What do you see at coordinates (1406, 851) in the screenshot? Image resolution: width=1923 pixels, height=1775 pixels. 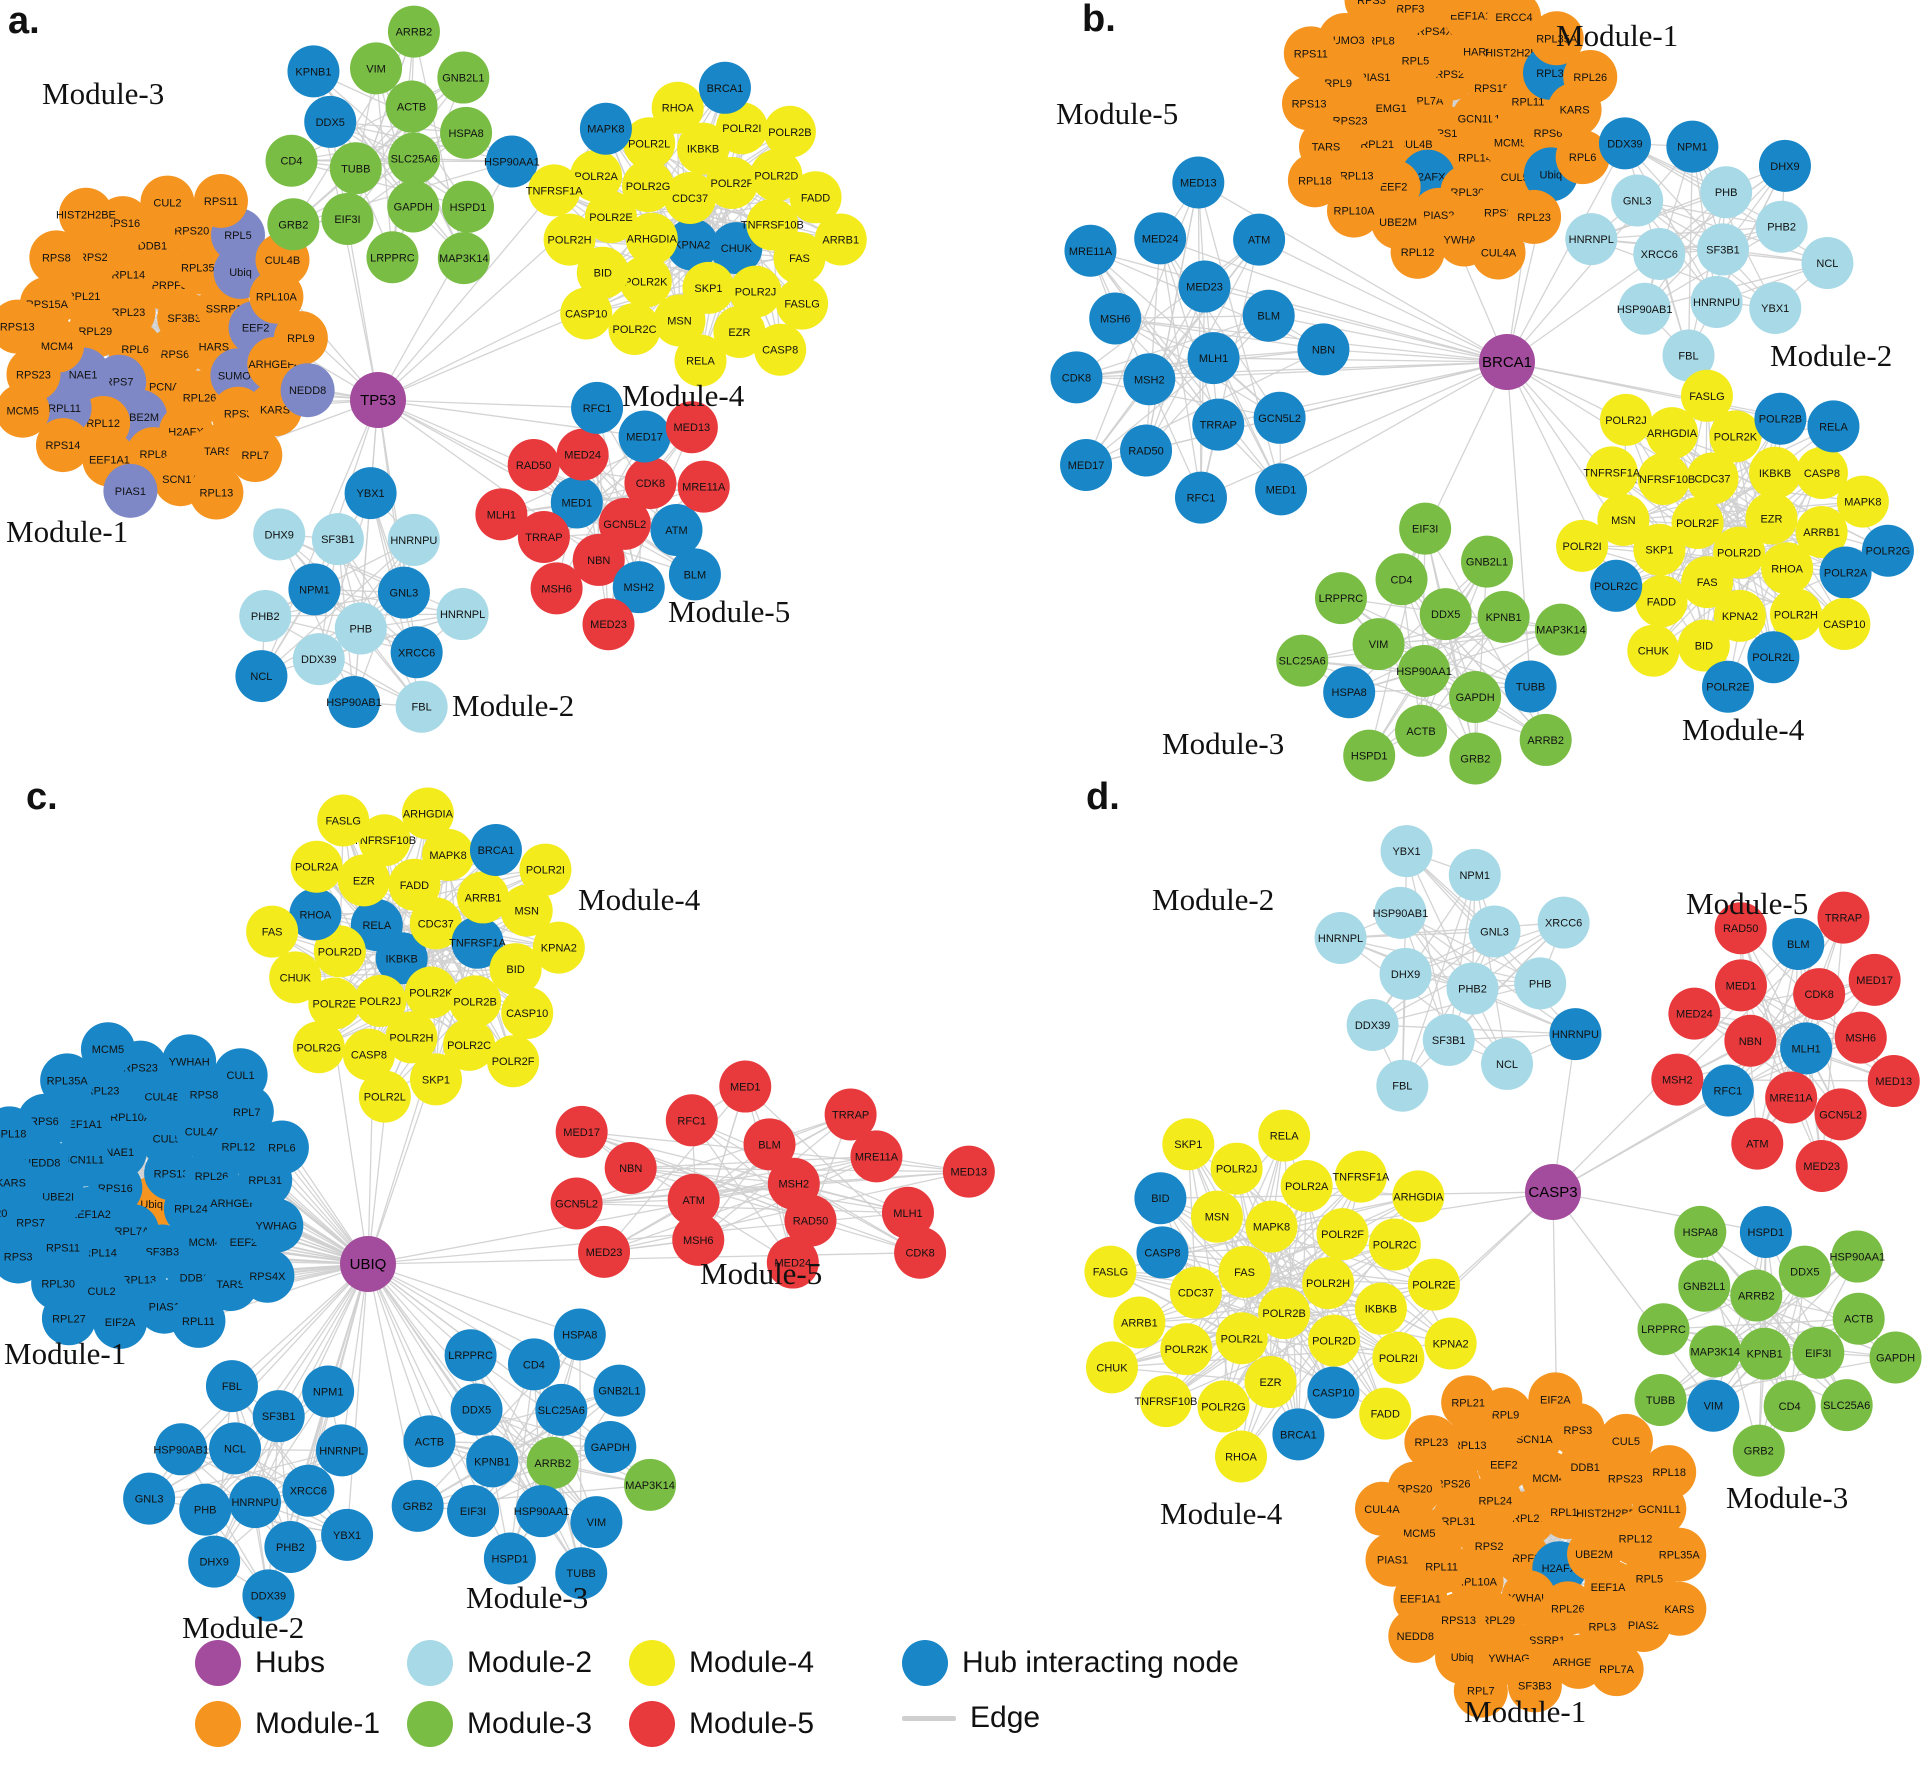 I see `node-YBX1: YBX1` at bounding box center [1406, 851].